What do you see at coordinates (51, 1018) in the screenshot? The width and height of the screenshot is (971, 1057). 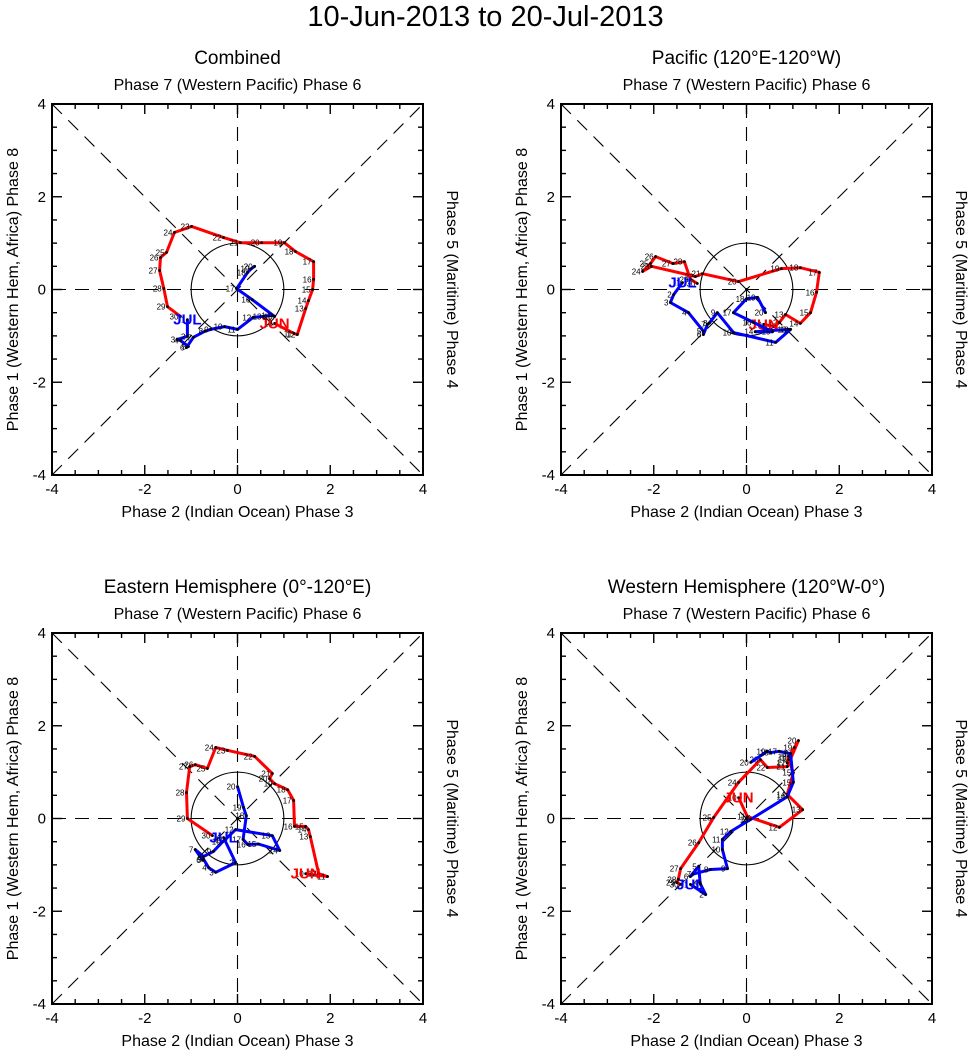 I see `x-tick-label: -4` at bounding box center [51, 1018].